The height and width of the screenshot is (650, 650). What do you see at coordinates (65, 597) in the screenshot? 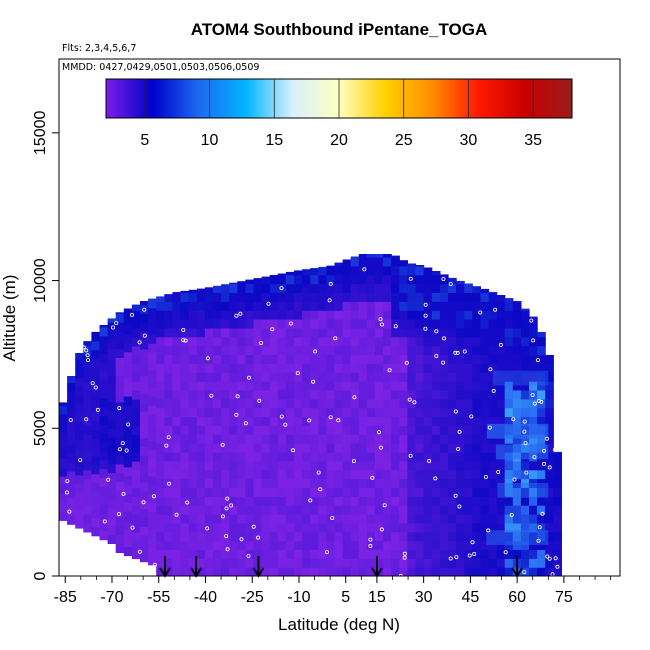
I see `x-tick-label: -85` at bounding box center [65, 597].